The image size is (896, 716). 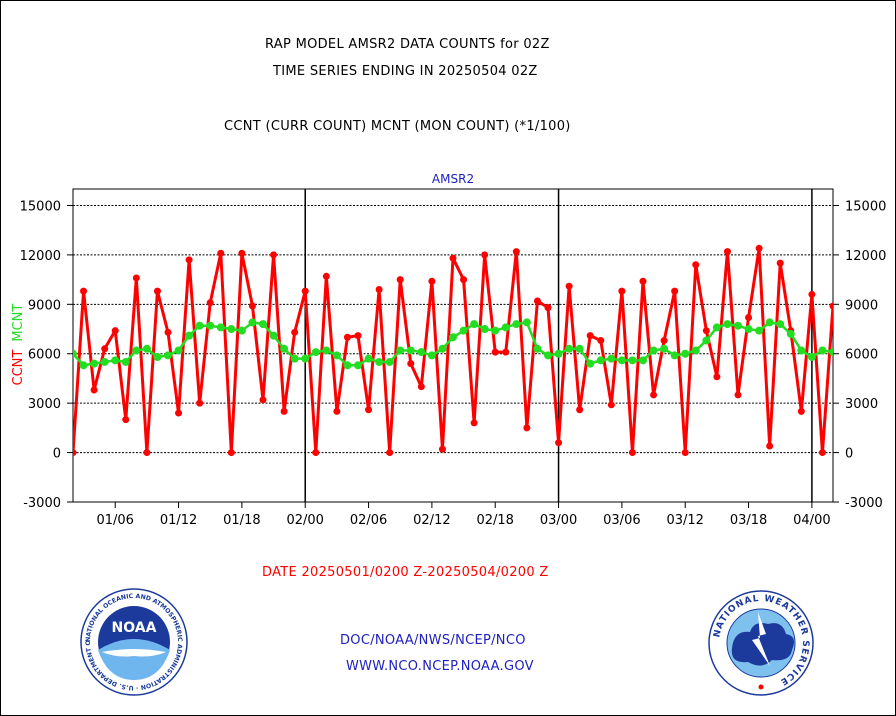 I want to click on x-tick-label: 03/12, so click(x=684, y=520).